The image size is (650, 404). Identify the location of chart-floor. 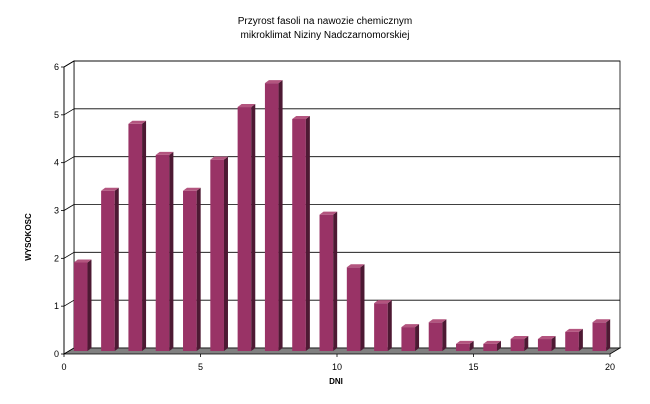
(342, 351).